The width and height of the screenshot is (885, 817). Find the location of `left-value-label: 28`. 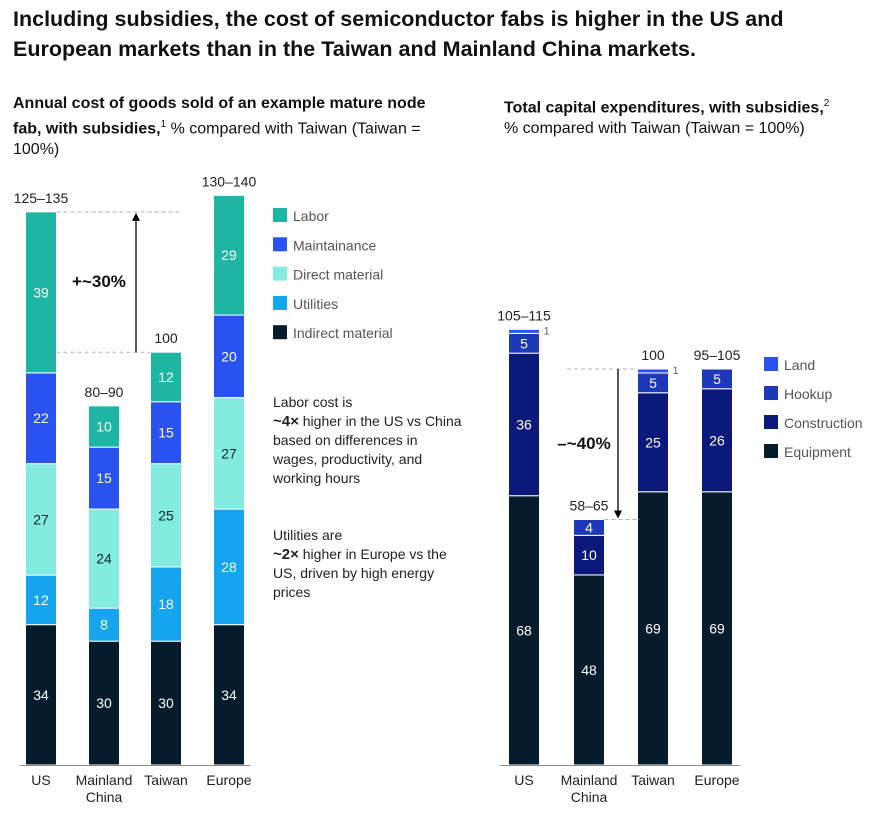

left-value-label: 28 is located at coordinates (229, 567).